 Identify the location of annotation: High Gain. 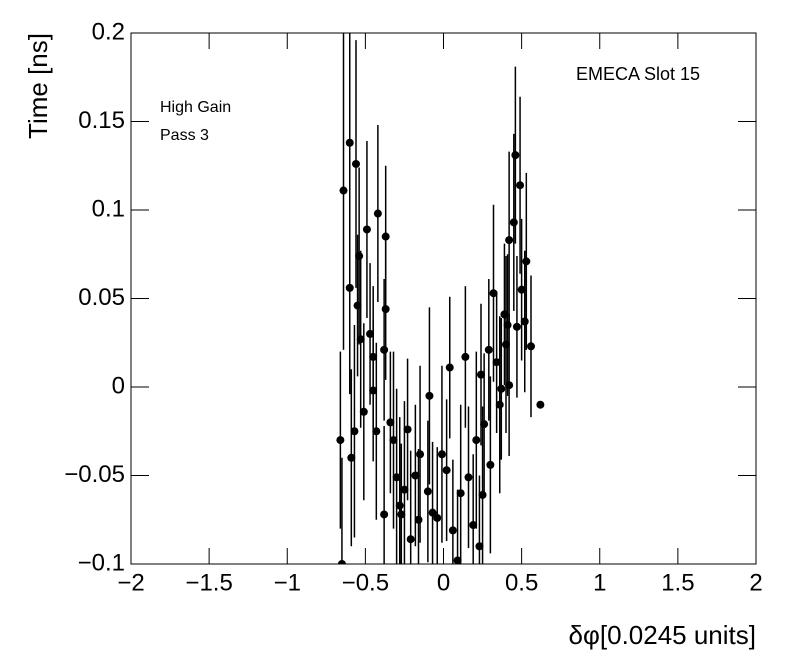
(195, 107).